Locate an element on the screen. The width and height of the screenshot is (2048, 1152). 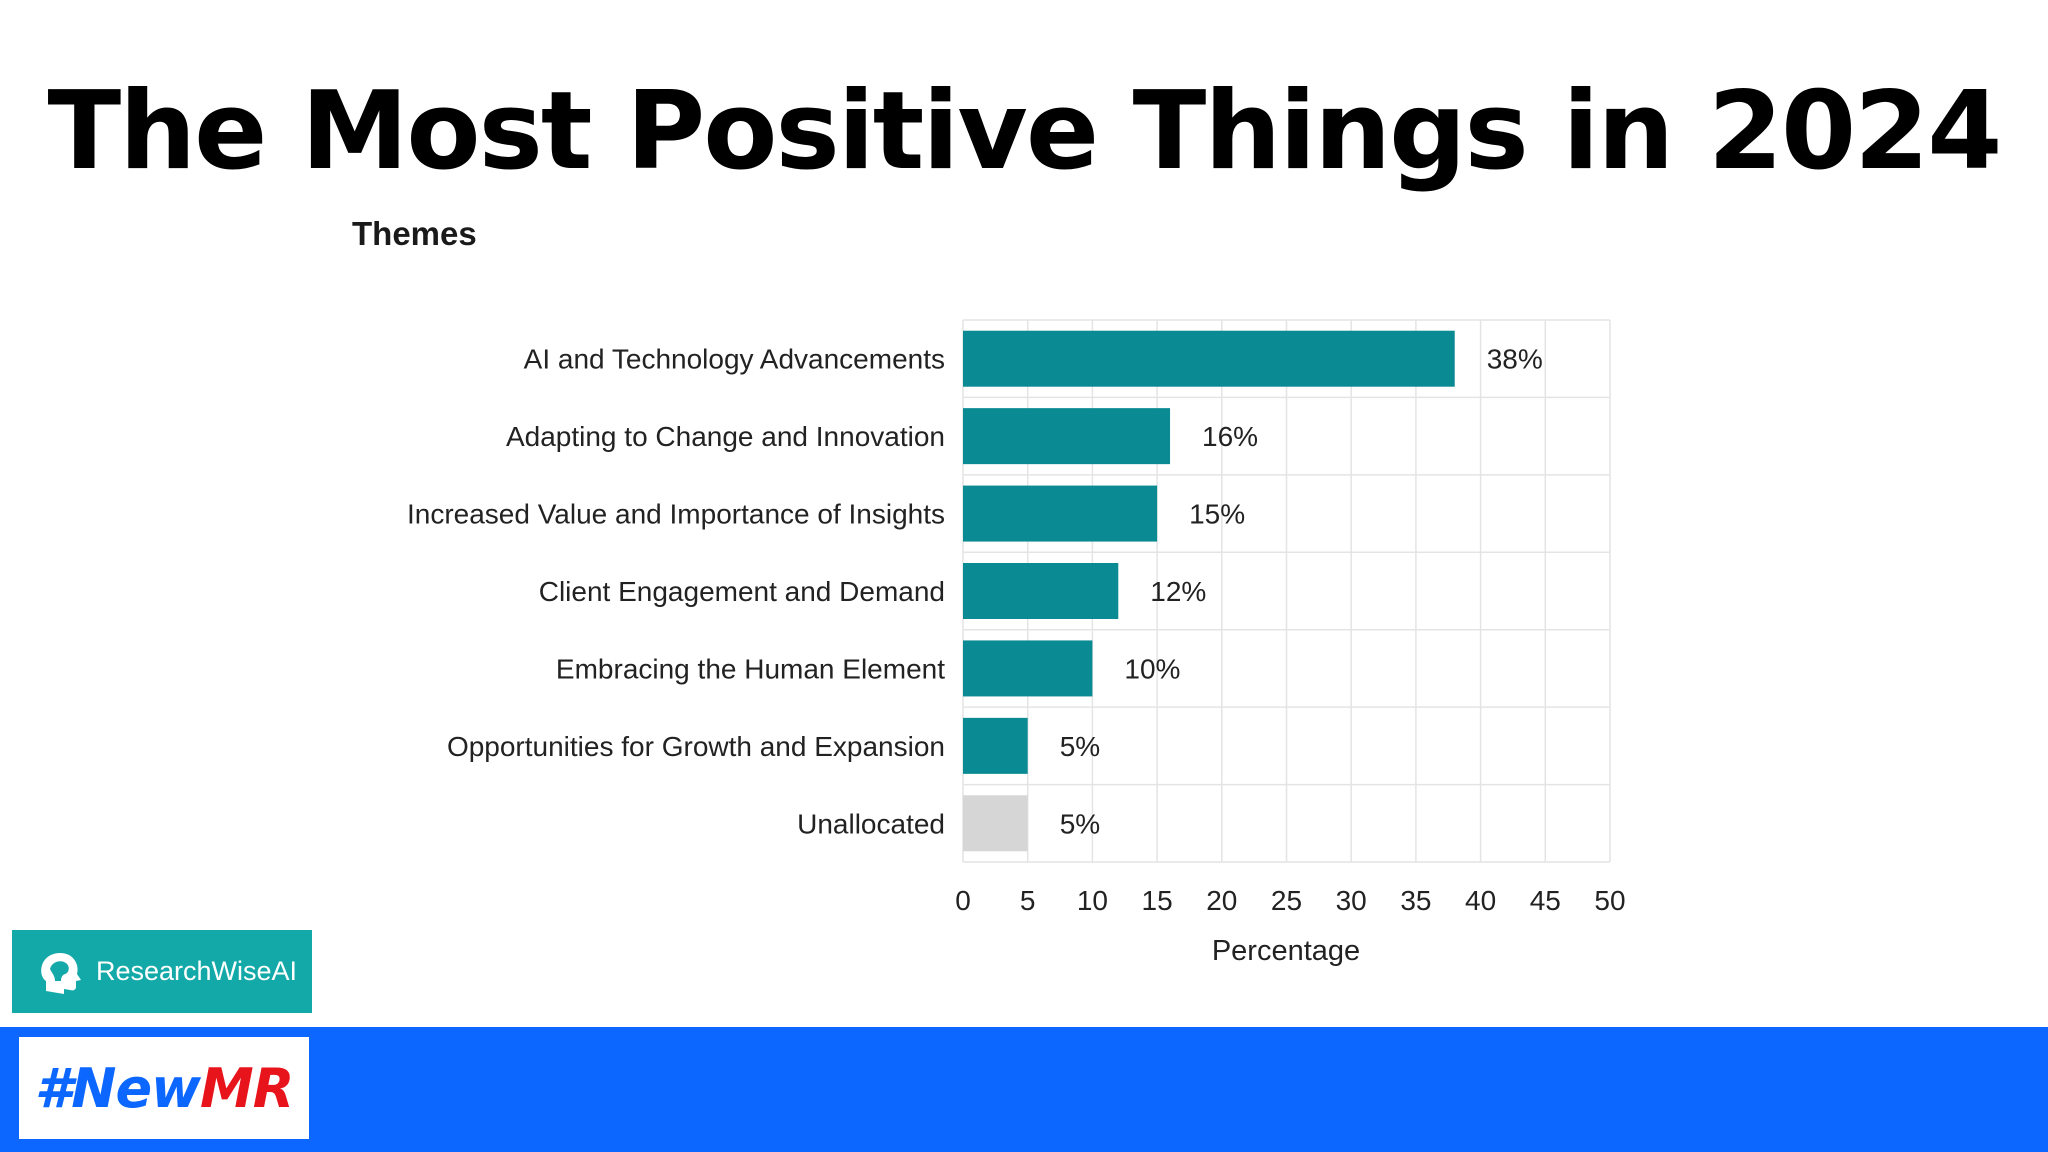
chart-grid is located at coordinates (1286, 591).